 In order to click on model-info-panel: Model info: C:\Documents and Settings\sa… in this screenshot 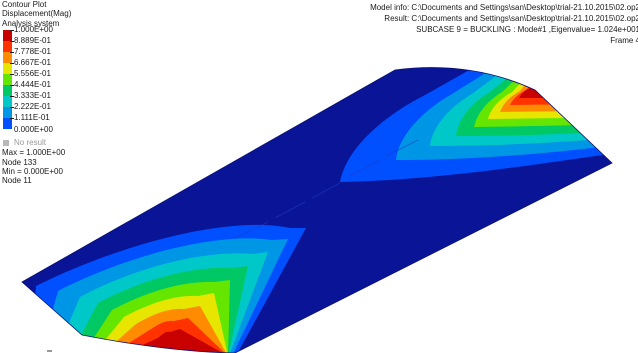, I will do `click(504, 24)`.